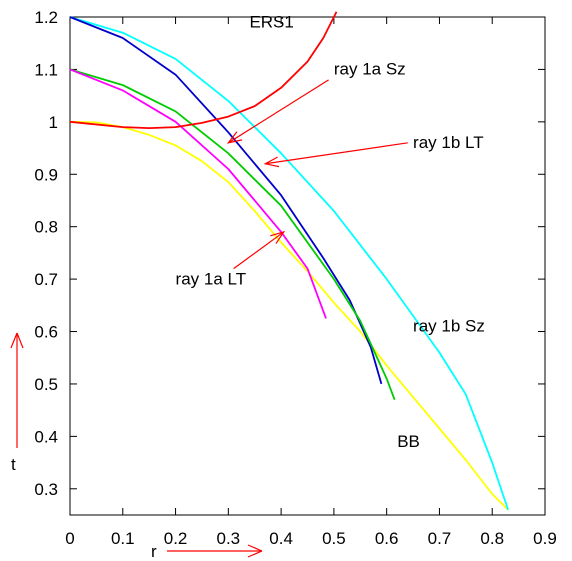 The width and height of the screenshot is (572, 561). Describe the element at coordinates (492, 538) in the screenshot. I see `x-tick-label: 0.8` at that location.